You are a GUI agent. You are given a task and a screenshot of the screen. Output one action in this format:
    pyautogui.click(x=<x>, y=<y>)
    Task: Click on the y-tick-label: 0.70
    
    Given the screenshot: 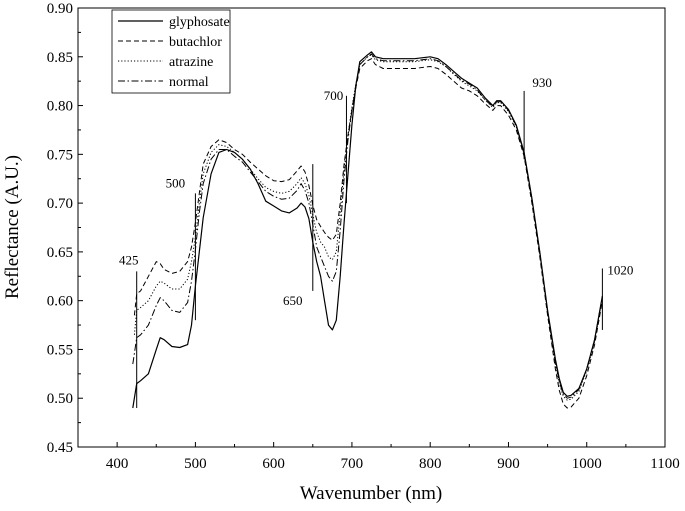 What is the action you would take?
    pyautogui.click(x=60, y=204)
    